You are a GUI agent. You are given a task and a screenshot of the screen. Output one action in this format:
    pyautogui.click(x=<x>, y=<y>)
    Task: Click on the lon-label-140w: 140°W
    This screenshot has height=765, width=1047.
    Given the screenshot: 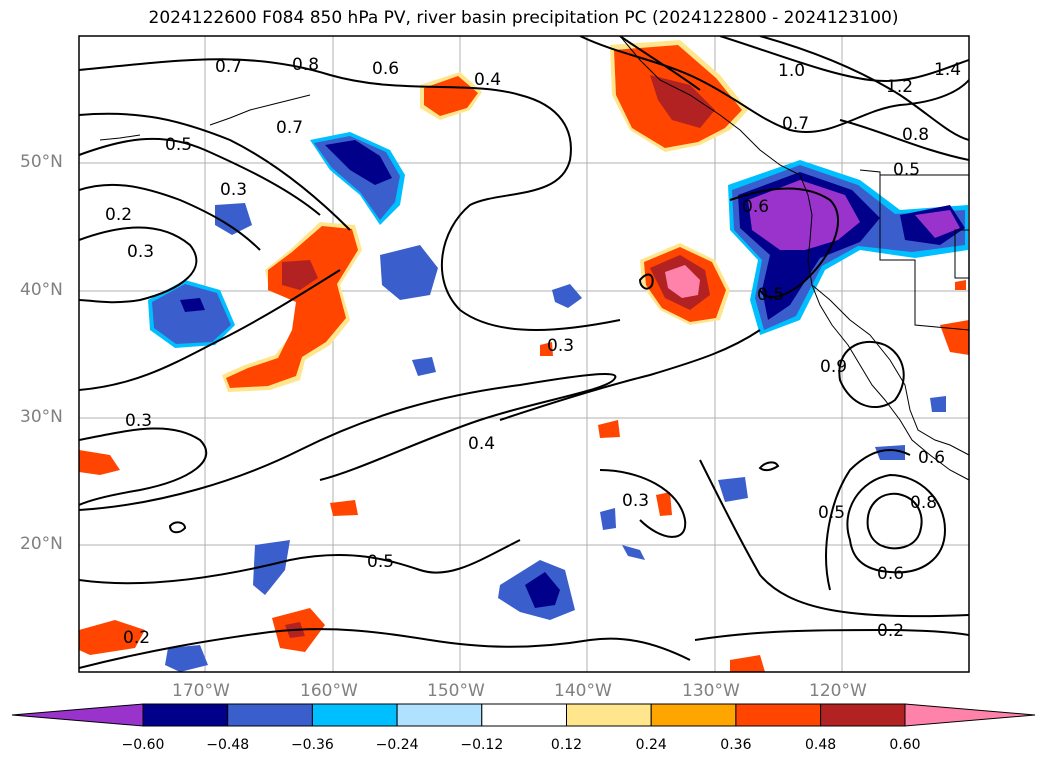 What is the action you would take?
    pyautogui.click(x=583, y=691)
    